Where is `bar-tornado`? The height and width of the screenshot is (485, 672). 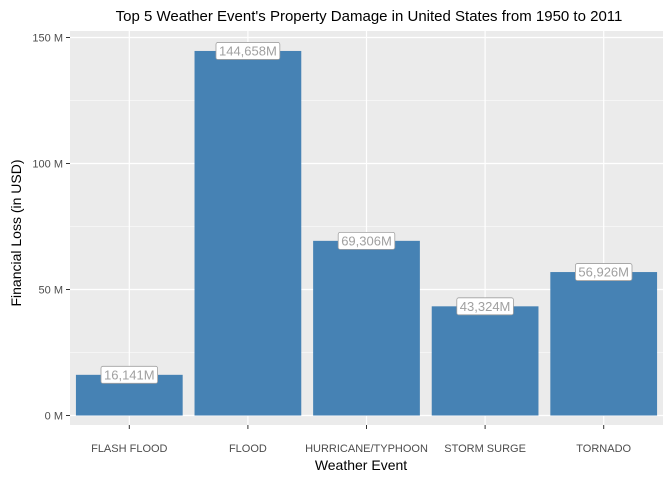 bar-tornado is located at coordinates (604, 344).